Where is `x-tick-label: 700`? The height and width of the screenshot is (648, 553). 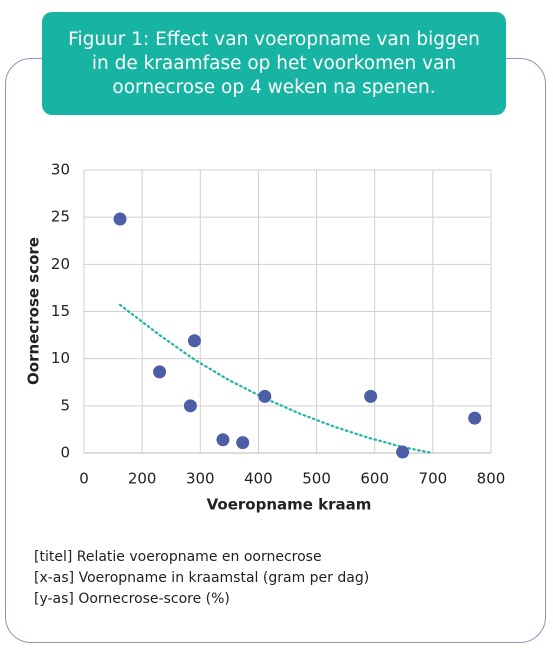
x-tick-label: 700 is located at coordinates (433, 479).